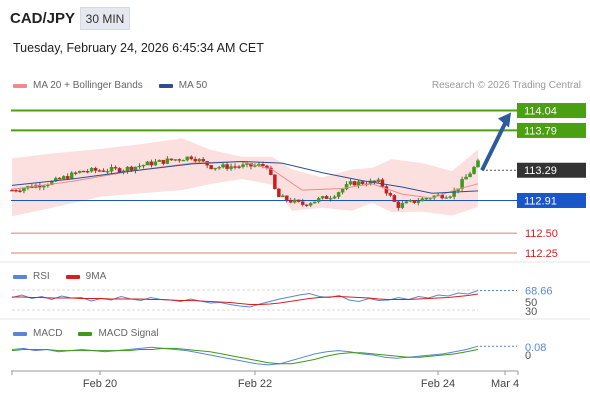 The image size is (590, 400). What do you see at coordinates (100, 384) in the screenshot?
I see `x-tick-label: Feb 20` at bounding box center [100, 384].